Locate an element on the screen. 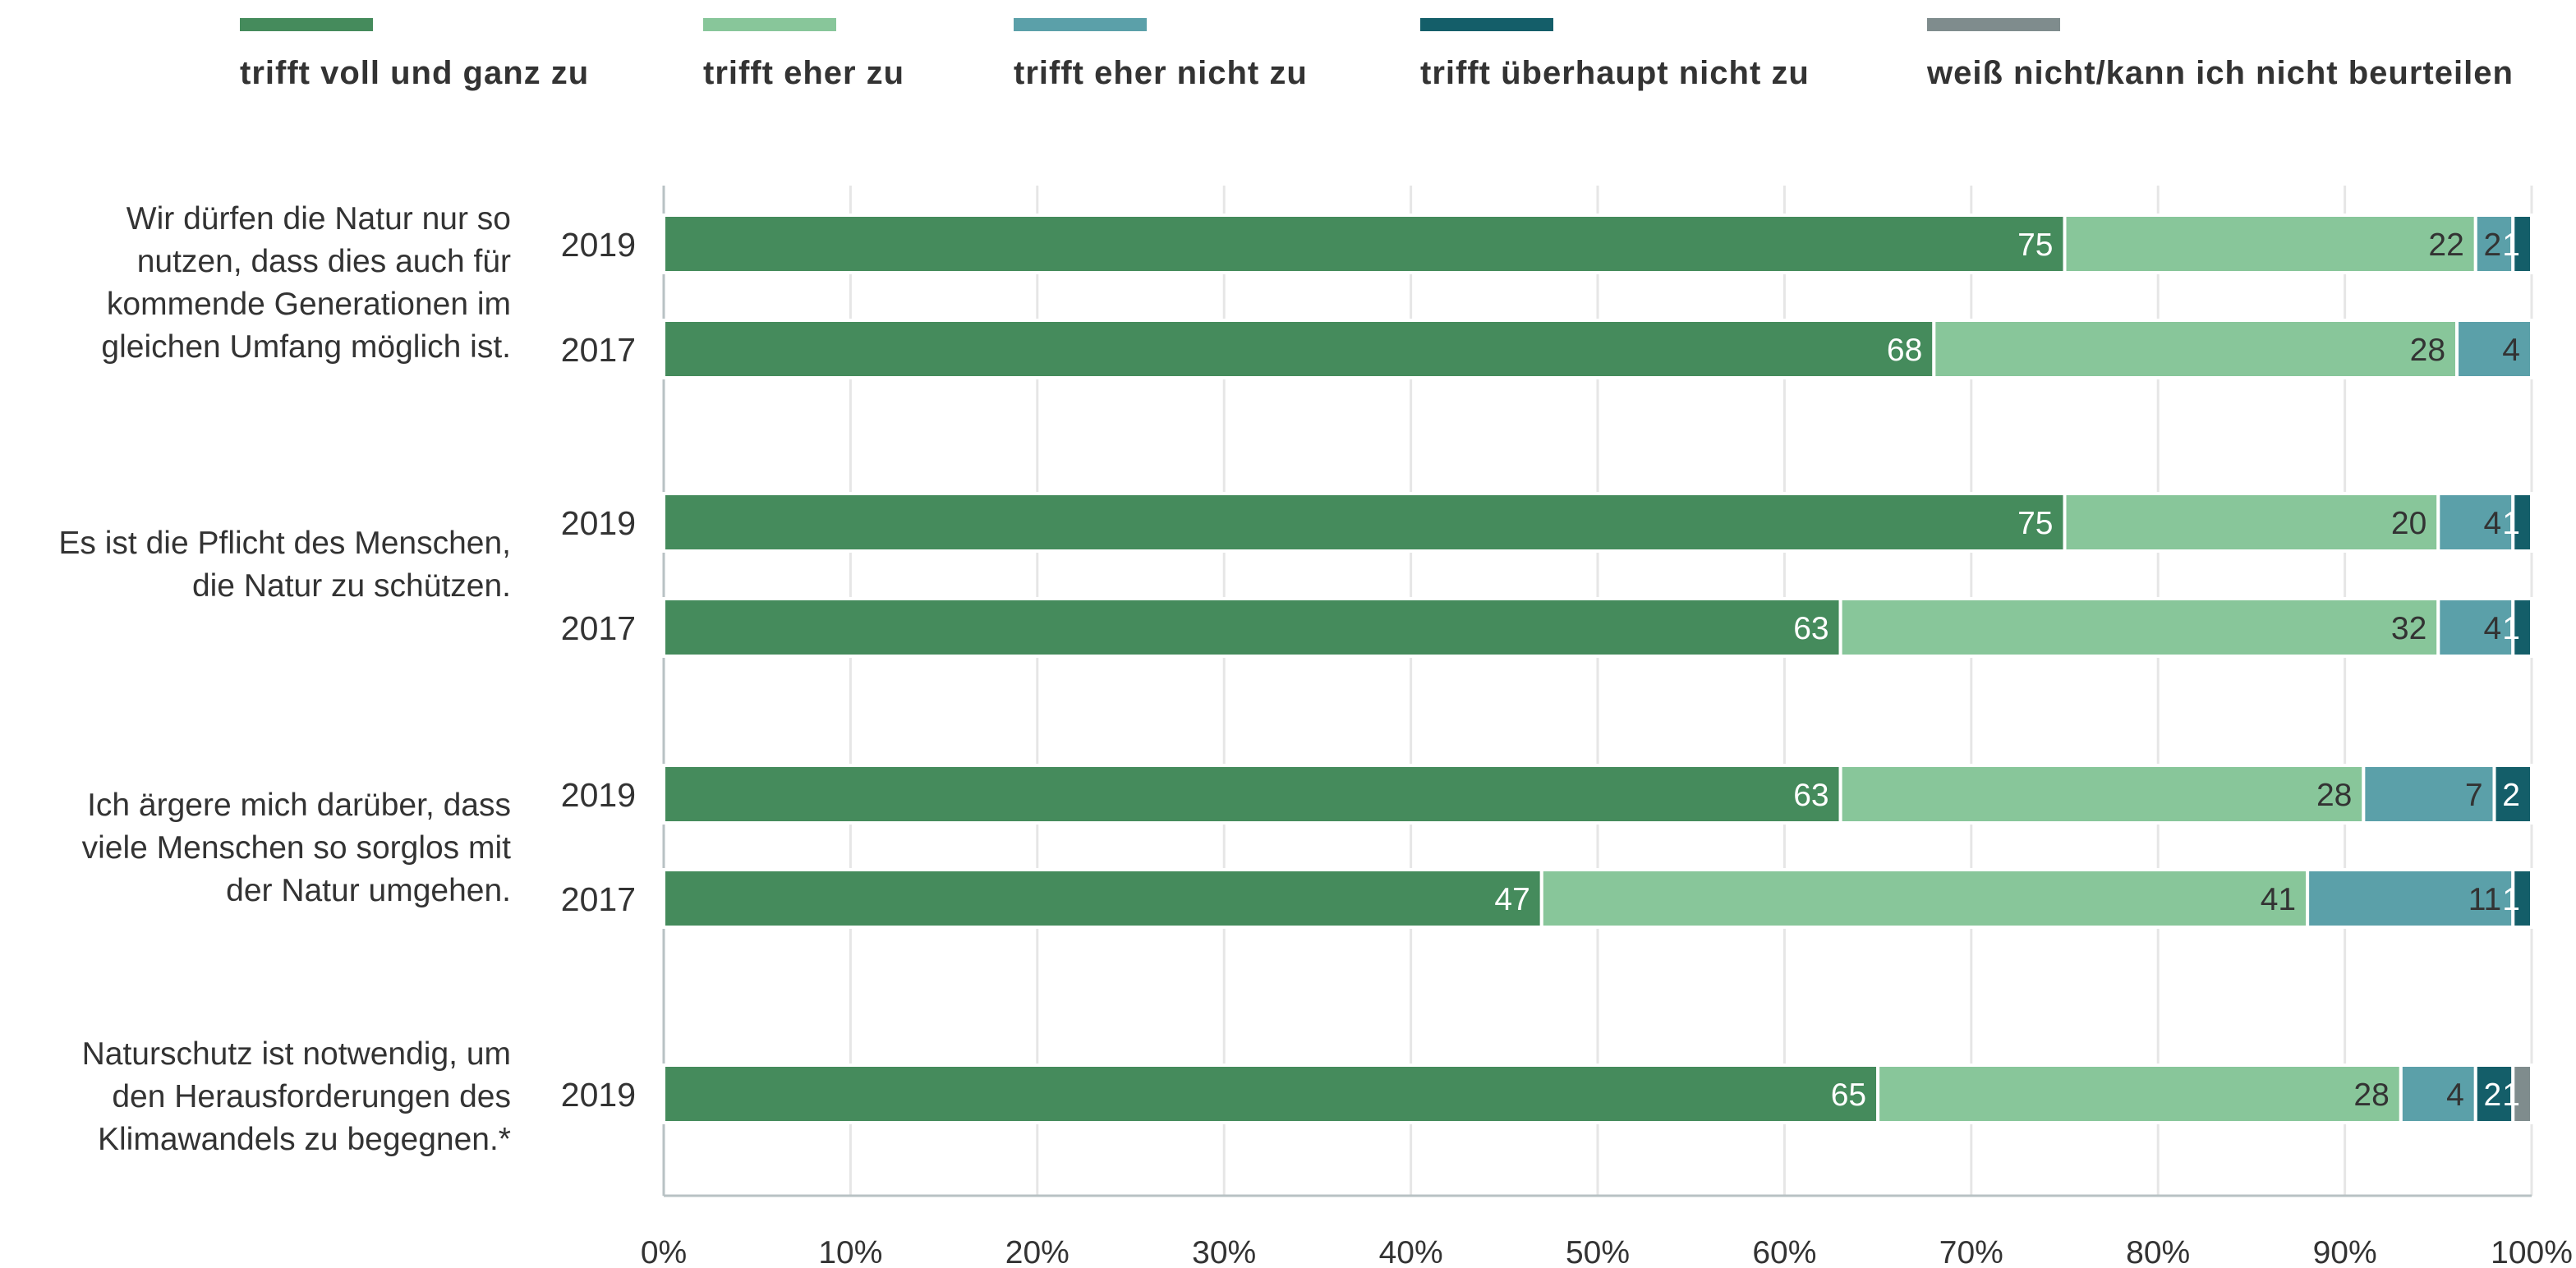  question-label: den Herausforderungen des is located at coordinates (311, 1096).